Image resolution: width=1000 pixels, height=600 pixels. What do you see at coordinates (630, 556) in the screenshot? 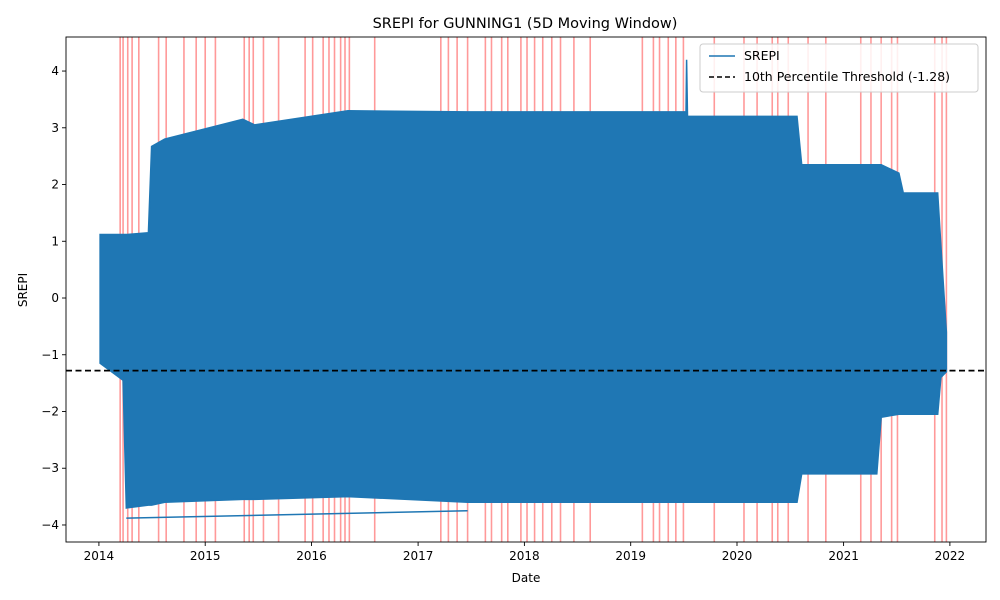
I see `x-tick-label: 2019` at bounding box center [630, 556].